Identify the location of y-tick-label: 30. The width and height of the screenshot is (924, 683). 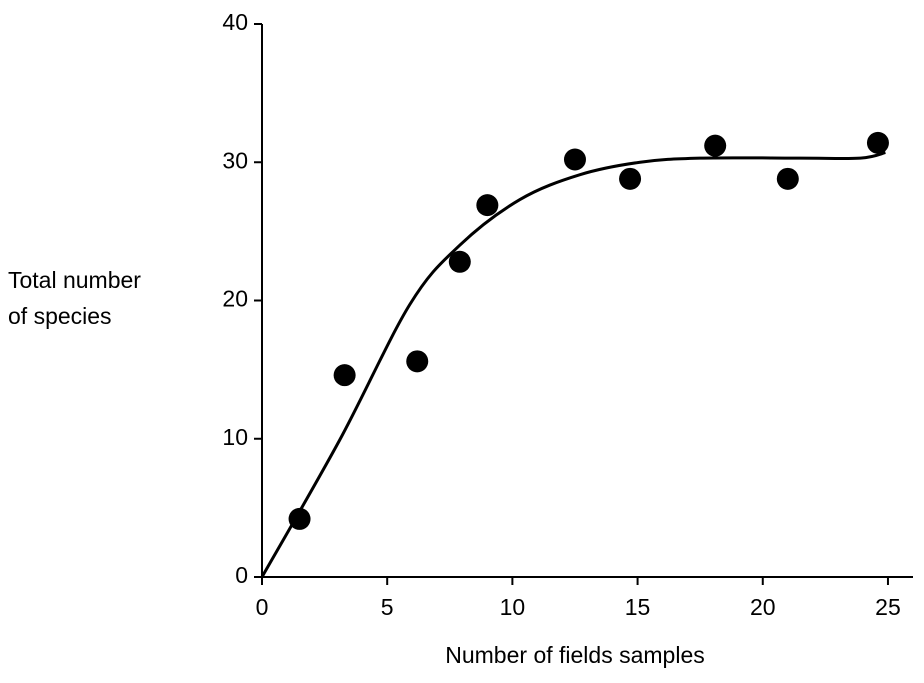
(235, 160).